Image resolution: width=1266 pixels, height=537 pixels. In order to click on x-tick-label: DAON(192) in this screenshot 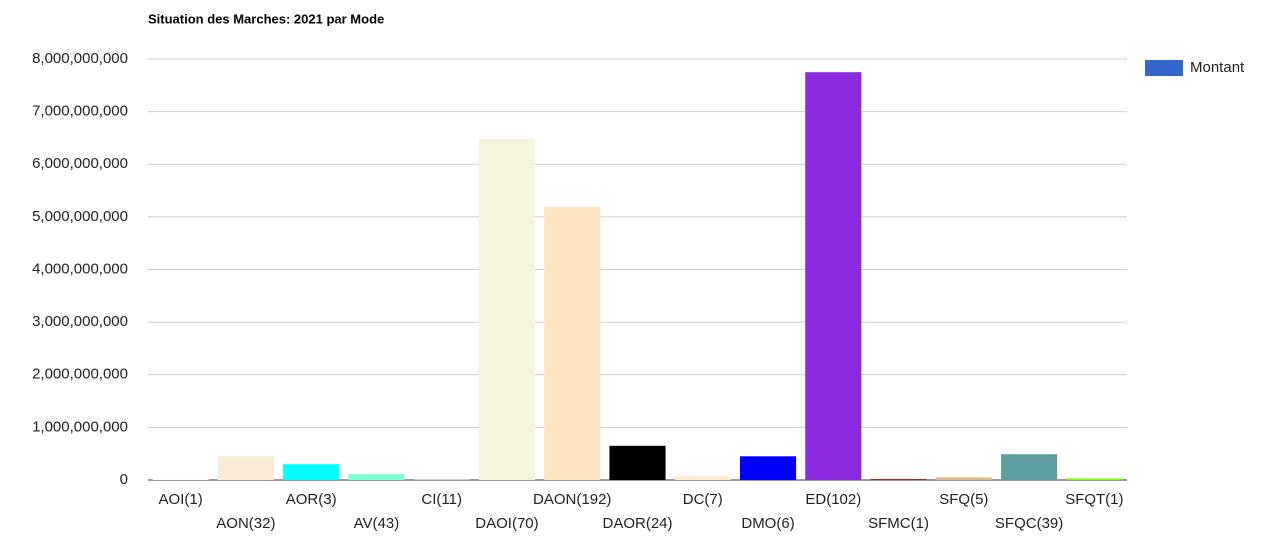, I will do `click(572, 499)`.